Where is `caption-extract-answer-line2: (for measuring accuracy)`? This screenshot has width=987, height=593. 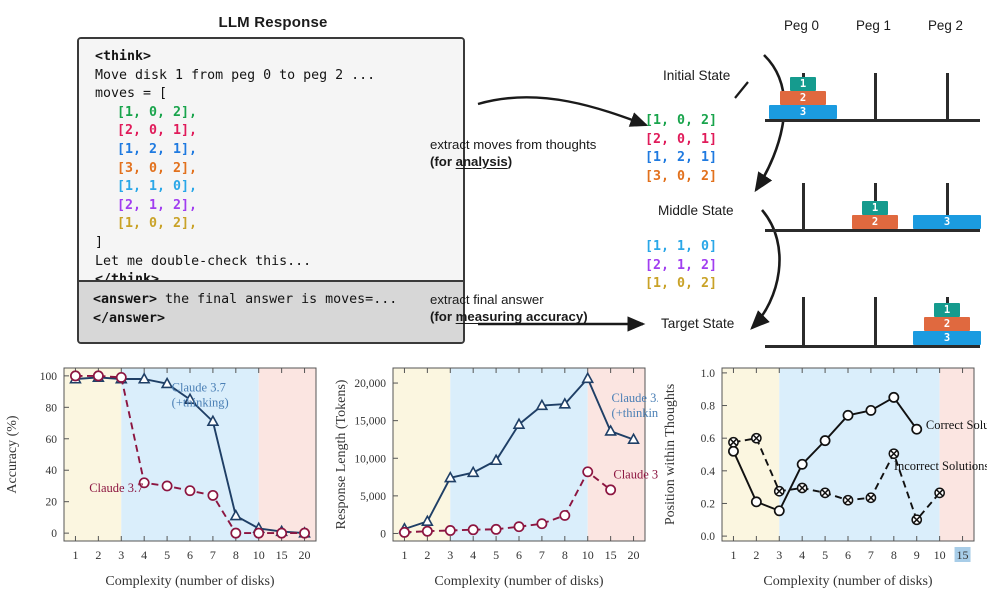 caption-extract-answer-line2: (for measuring accuracy) is located at coordinates (509, 316).